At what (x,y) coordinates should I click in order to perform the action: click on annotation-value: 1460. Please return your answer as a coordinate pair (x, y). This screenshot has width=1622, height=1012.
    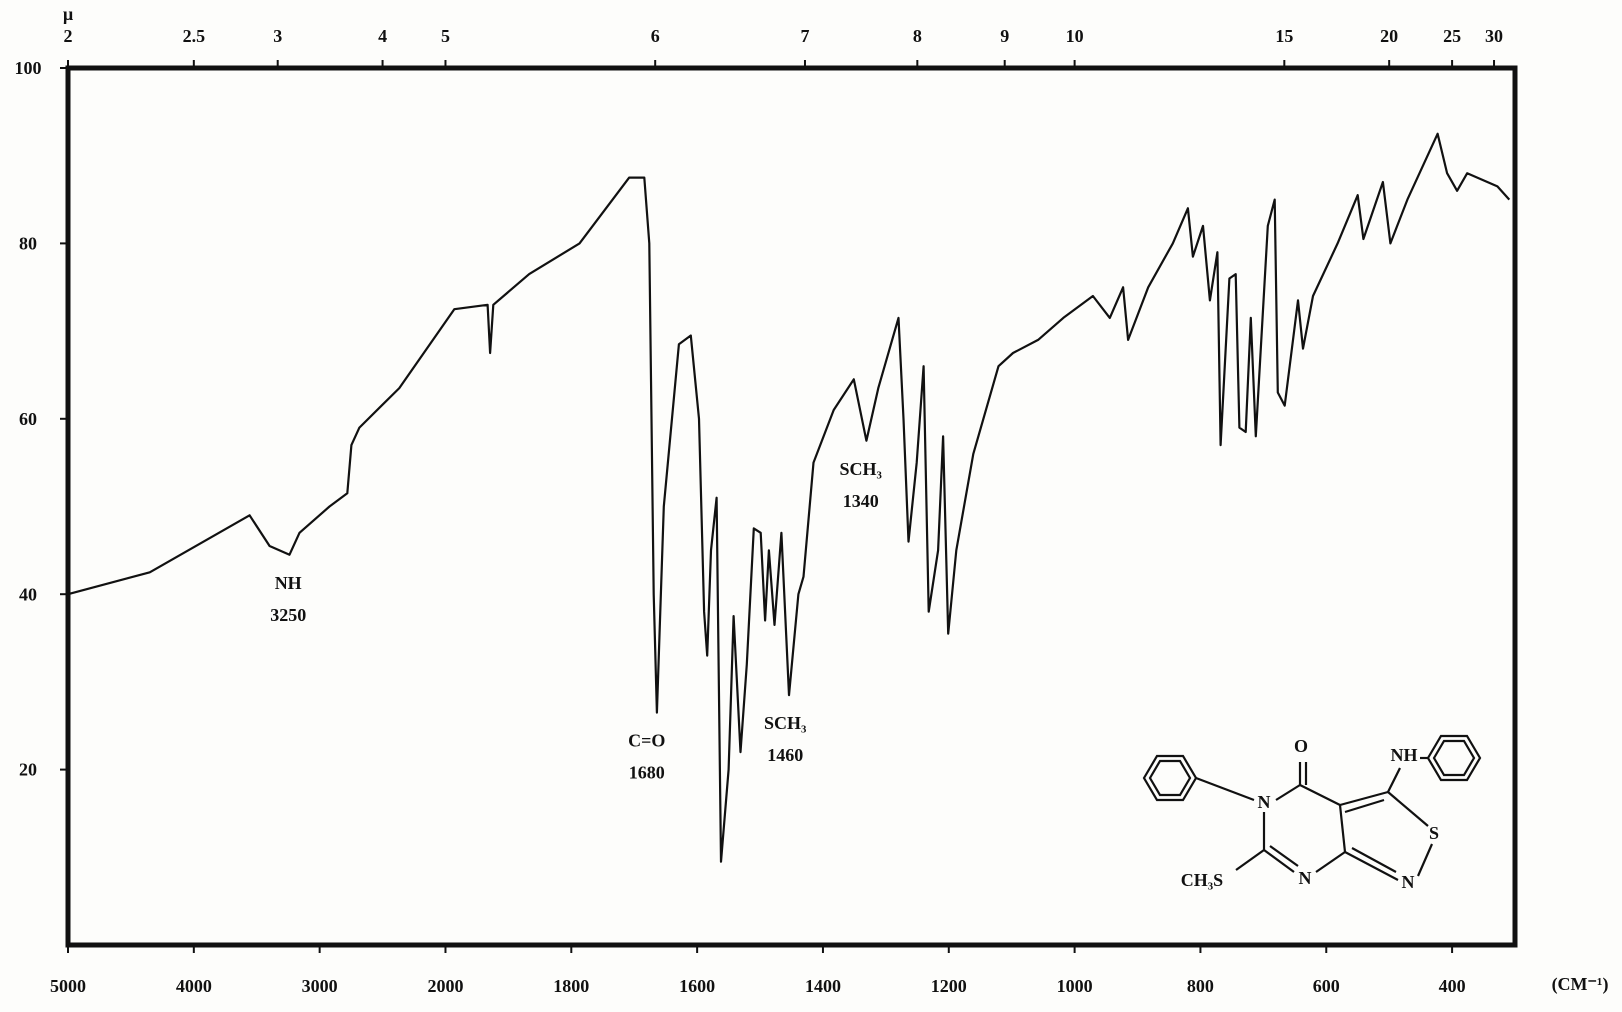
    Looking at the image, I should click on (785, 755).